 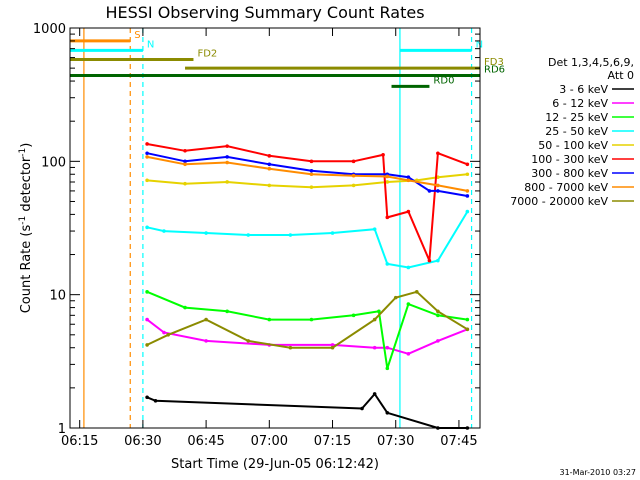 What do you see at coordinates (576, 117) in the screenshot?
I see `legend-label-2: 12 - 25 keV` at bounding box center [576, 117].